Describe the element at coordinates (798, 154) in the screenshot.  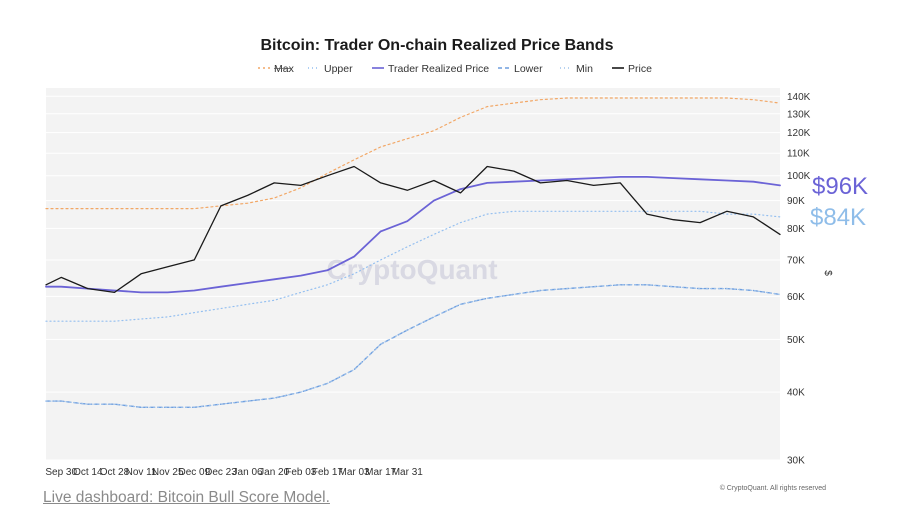
I see `y-tick-label: 110K` at that location.